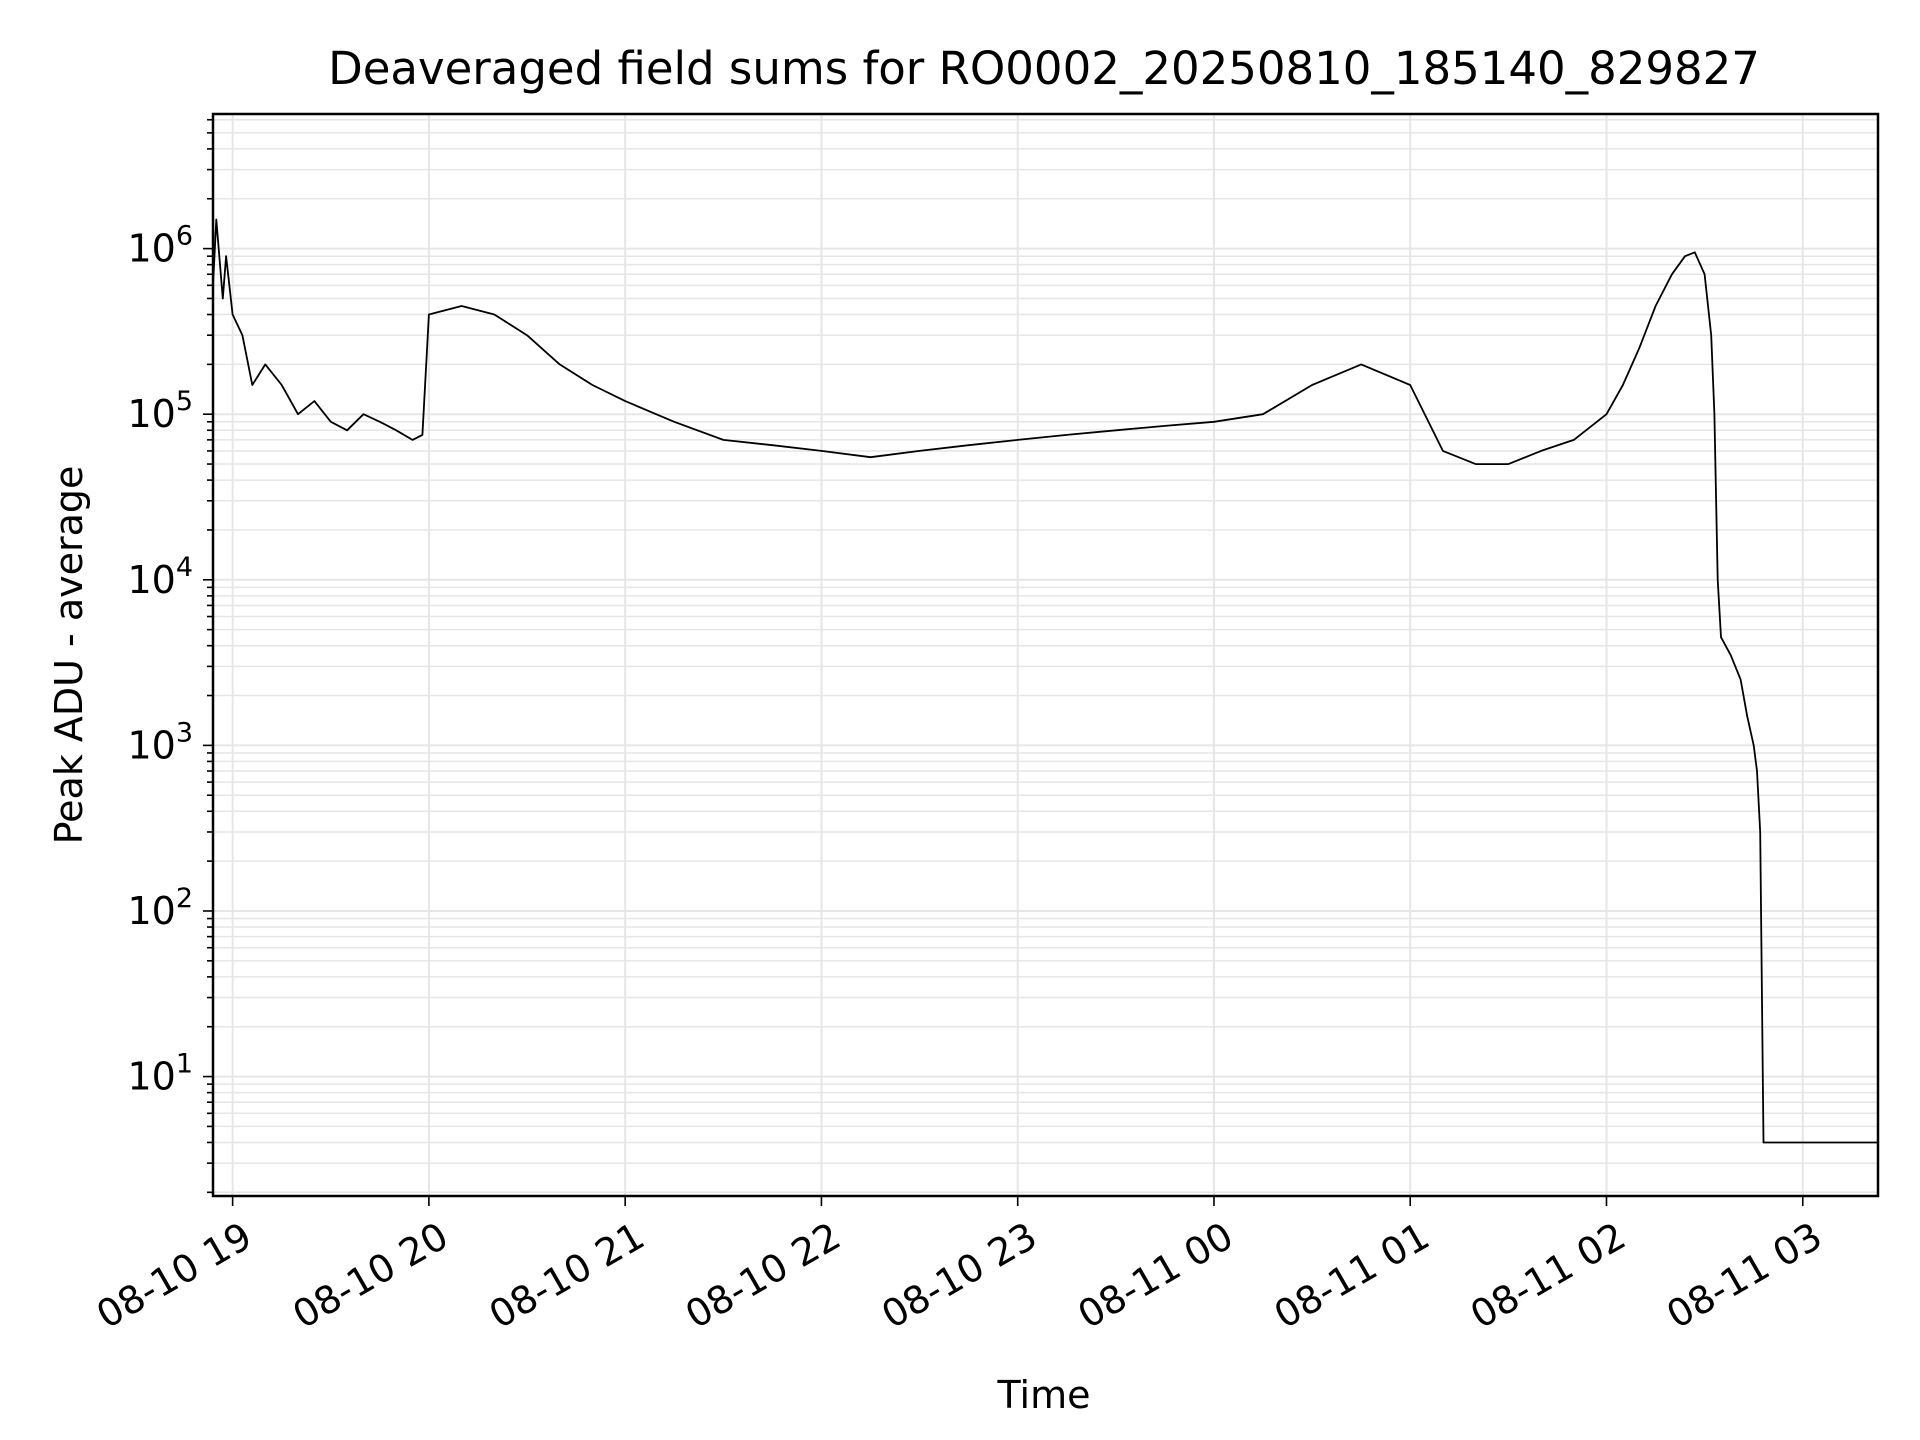 The height and width of the screenshot is (1440, 1920). What do you see at coordinates (184, 898) in the screenshot?
I see `y-tick-exponent: 2` at bounding box center [184, 898].